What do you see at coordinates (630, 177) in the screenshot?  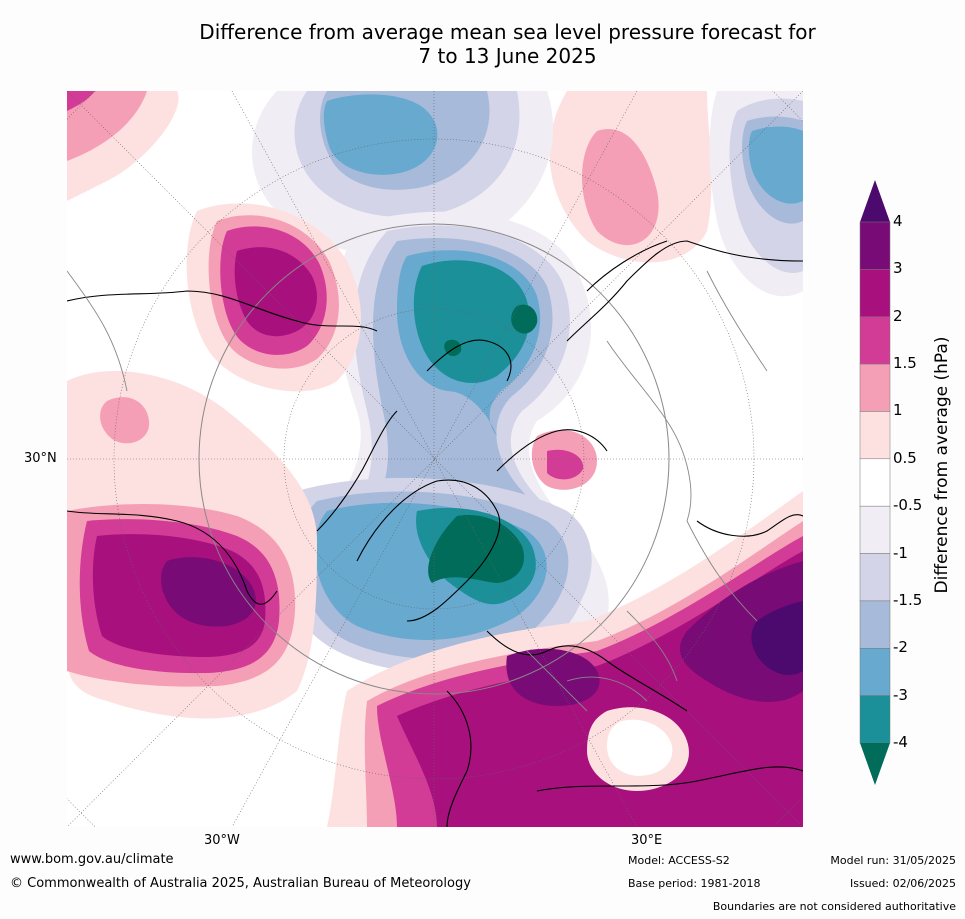 I see `anomaly-top-right-positive` at bounding box center [630, 177].